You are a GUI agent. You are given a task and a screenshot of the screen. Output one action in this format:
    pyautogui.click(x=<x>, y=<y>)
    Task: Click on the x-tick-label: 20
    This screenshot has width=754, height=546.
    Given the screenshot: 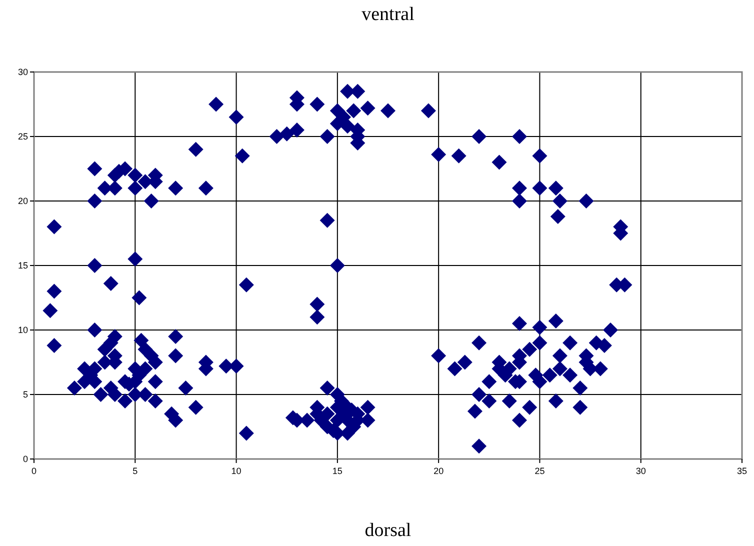 What is the action you would take?
    pyautogui.click(x=439, y=471)
    